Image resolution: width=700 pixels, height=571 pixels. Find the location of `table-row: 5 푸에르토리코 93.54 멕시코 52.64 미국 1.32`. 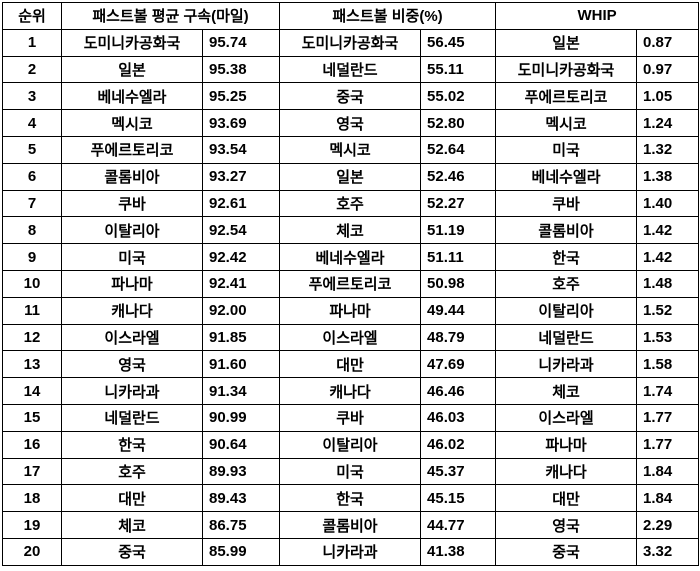

table-row: 5 푸에르토리코 93.54 멕시코 52.64 미국 1.32 is located at coordinates (351, 149).